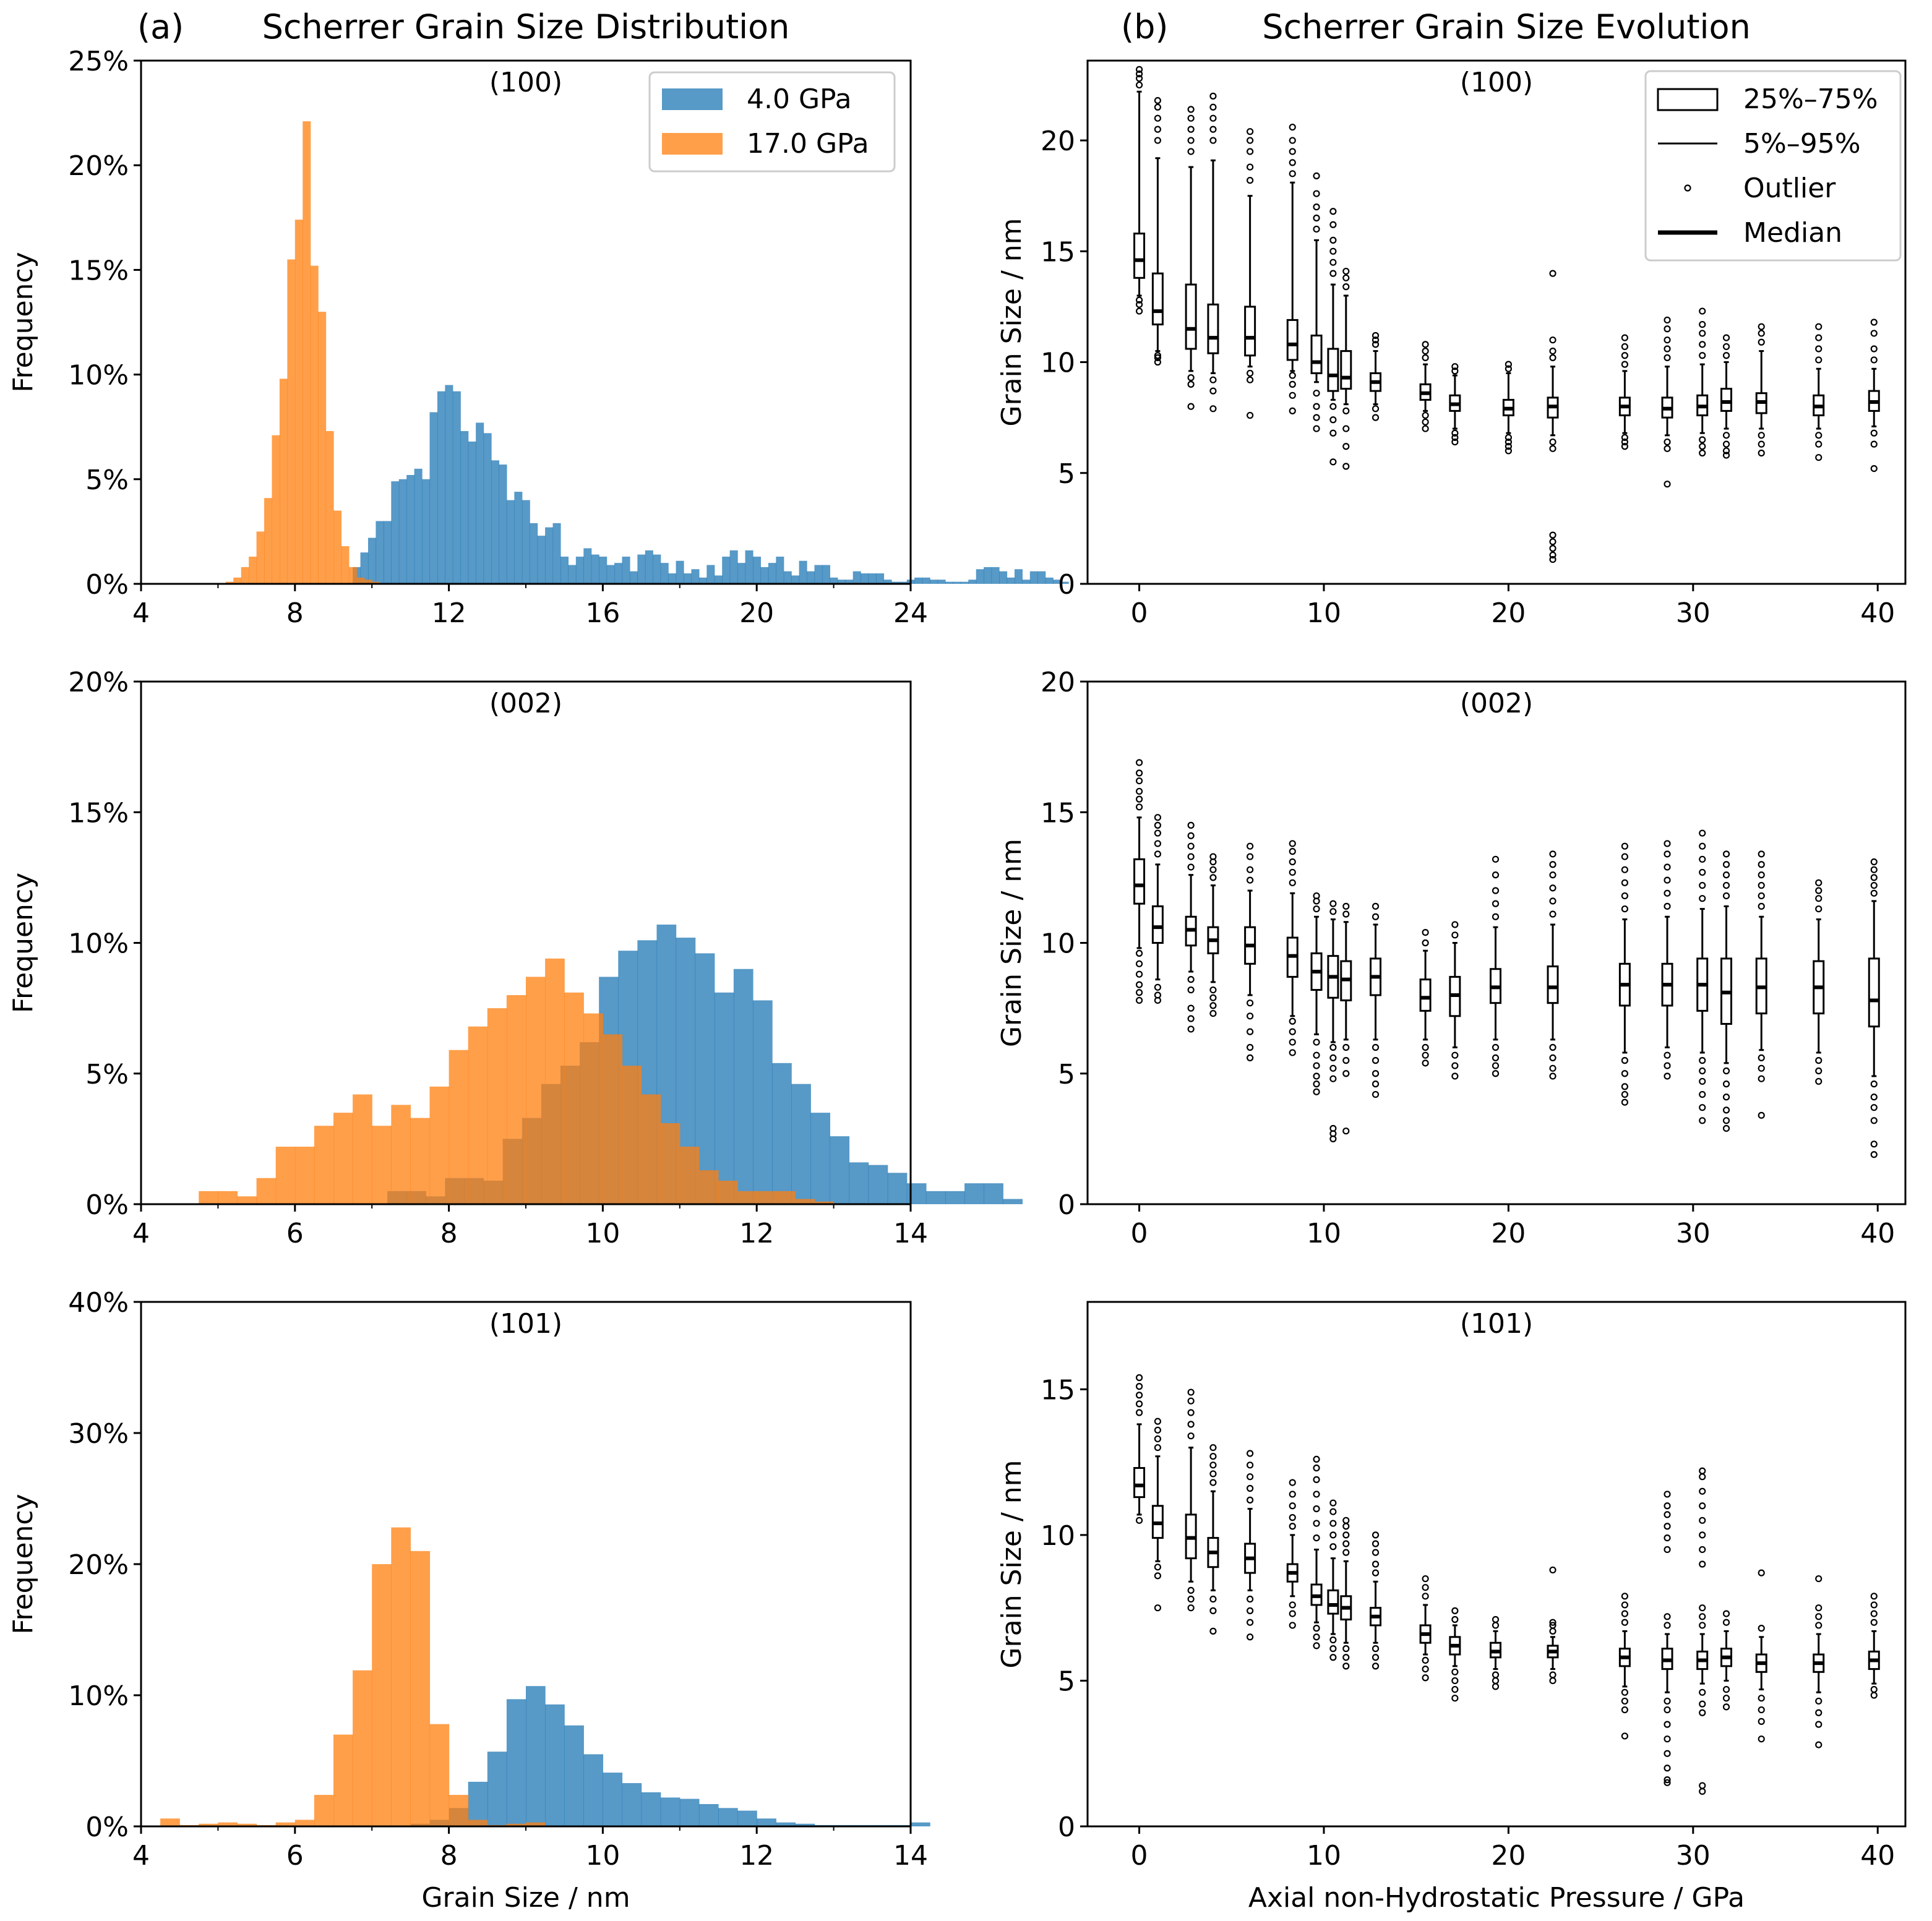 Image resolution: width=1932 pixels, height=1921 pixels. What do you see at coordinates (525, 83) in the screenshot?
I see `chart-title: (100)` at bounding box center [525, 83].